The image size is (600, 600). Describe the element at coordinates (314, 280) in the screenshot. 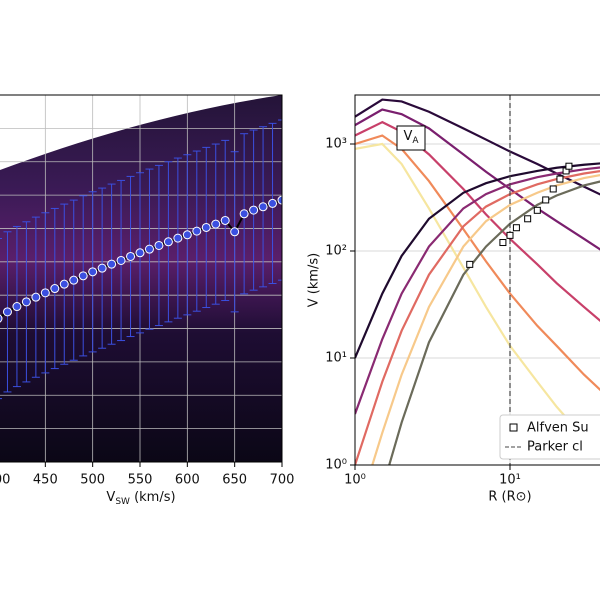

I see `y-axis-label: V (km/s)` at that location.